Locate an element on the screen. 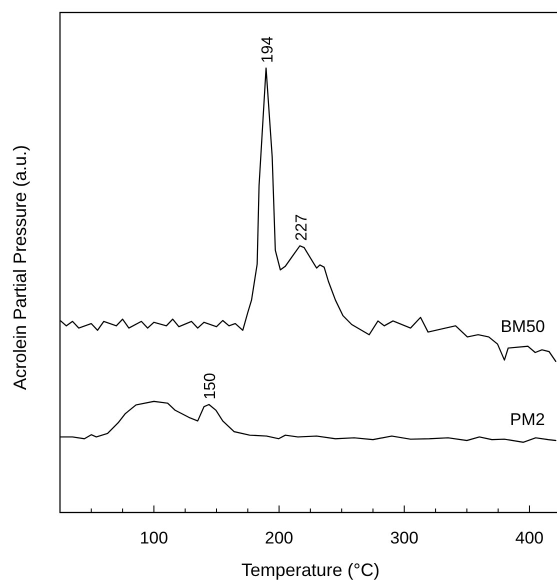 Image resolution: width=557 pixels, height=586 pixels. x-tick-label: 400 is located at coordinates (529, 538).